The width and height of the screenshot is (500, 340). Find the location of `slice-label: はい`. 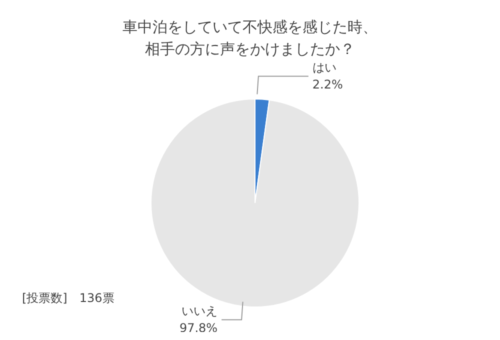

slice-label: はい is located at coordinates (324, 67).